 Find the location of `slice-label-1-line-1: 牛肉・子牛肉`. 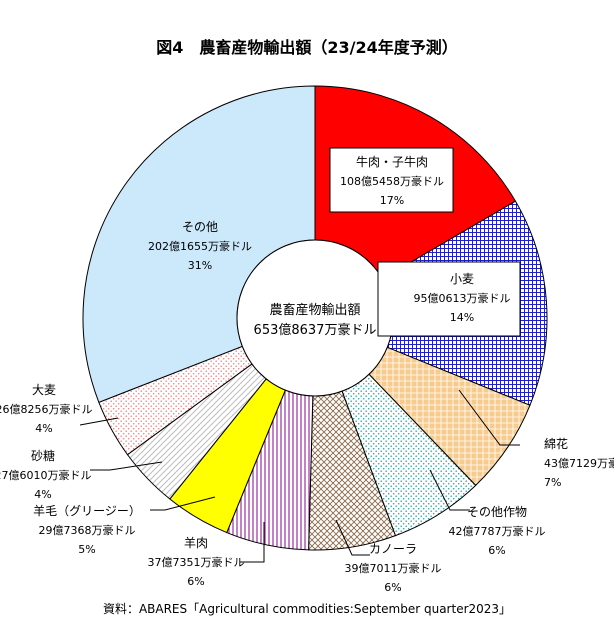

slice-label-1-line-1: 牛肉・子牛肉 is located at coordinates (392, 161).